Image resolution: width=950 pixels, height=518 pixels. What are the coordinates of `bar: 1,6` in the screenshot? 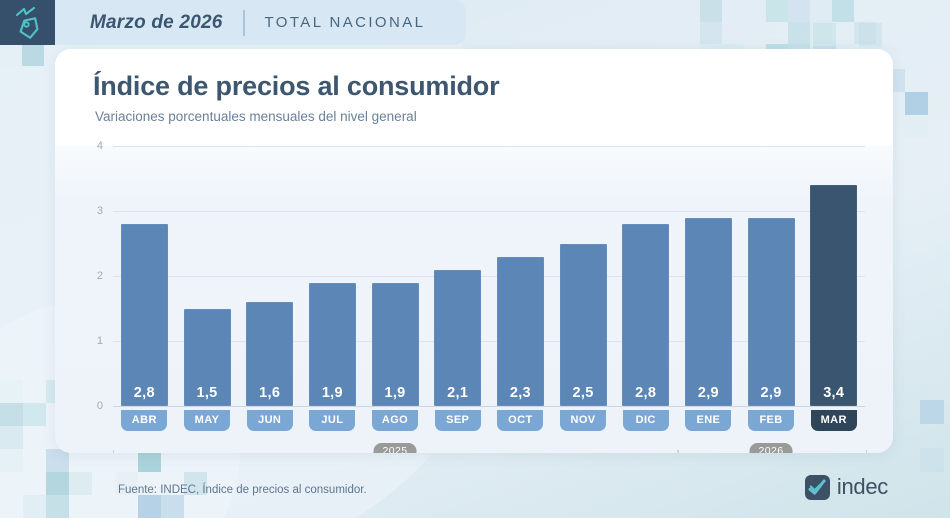 It's located at (270, 354).